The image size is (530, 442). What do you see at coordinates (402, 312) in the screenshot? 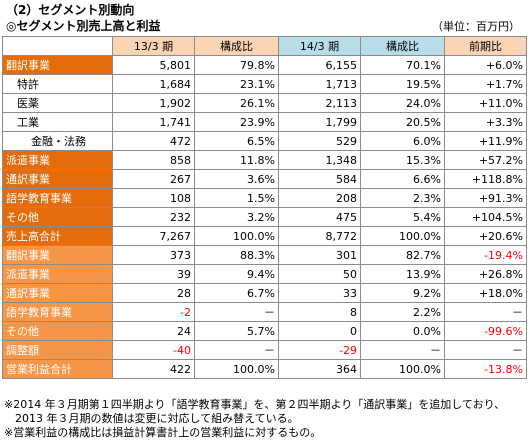
I see `table-cell: 2.2%` at bounding box center [402, 312].